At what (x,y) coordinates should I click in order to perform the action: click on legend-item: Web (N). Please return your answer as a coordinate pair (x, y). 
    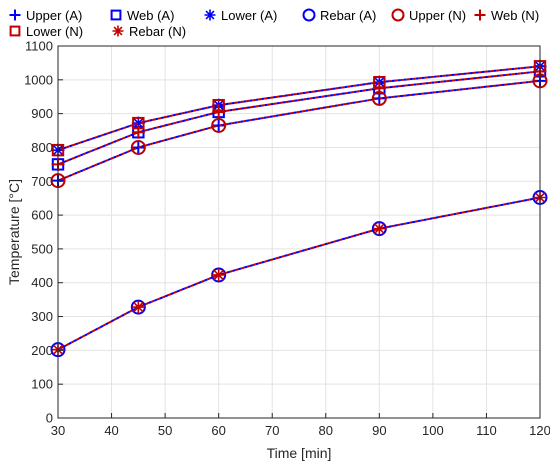
    Looking at the image, I should click on (506, 15).